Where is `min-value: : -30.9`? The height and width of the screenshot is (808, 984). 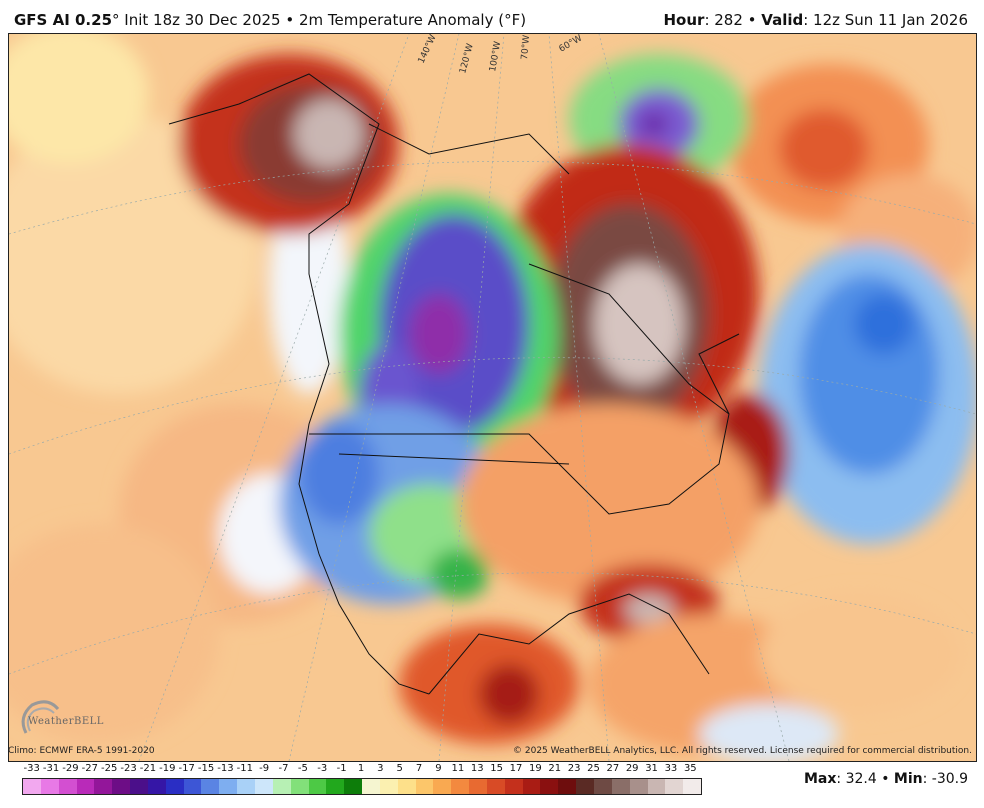
min-value: : -30.9 is located at coordinates (945, 779).